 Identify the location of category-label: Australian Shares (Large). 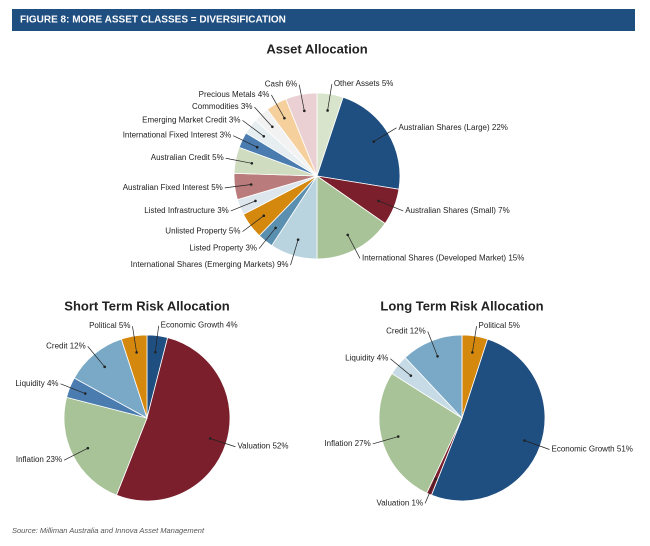
(444, 127).